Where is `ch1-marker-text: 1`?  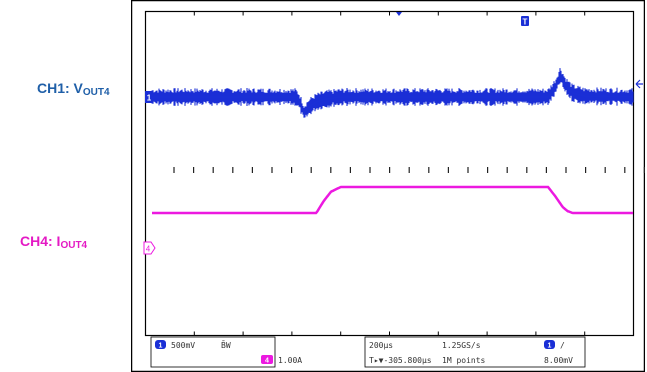
ch1-marker-text: 1 is located at coordinates (149, 98).